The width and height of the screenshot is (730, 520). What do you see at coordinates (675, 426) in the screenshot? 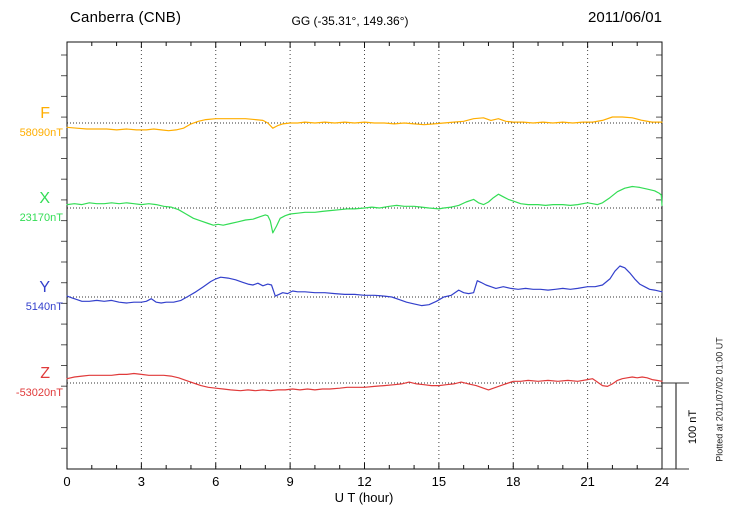
I see `scale-bar` at bounding box center [675, 426].